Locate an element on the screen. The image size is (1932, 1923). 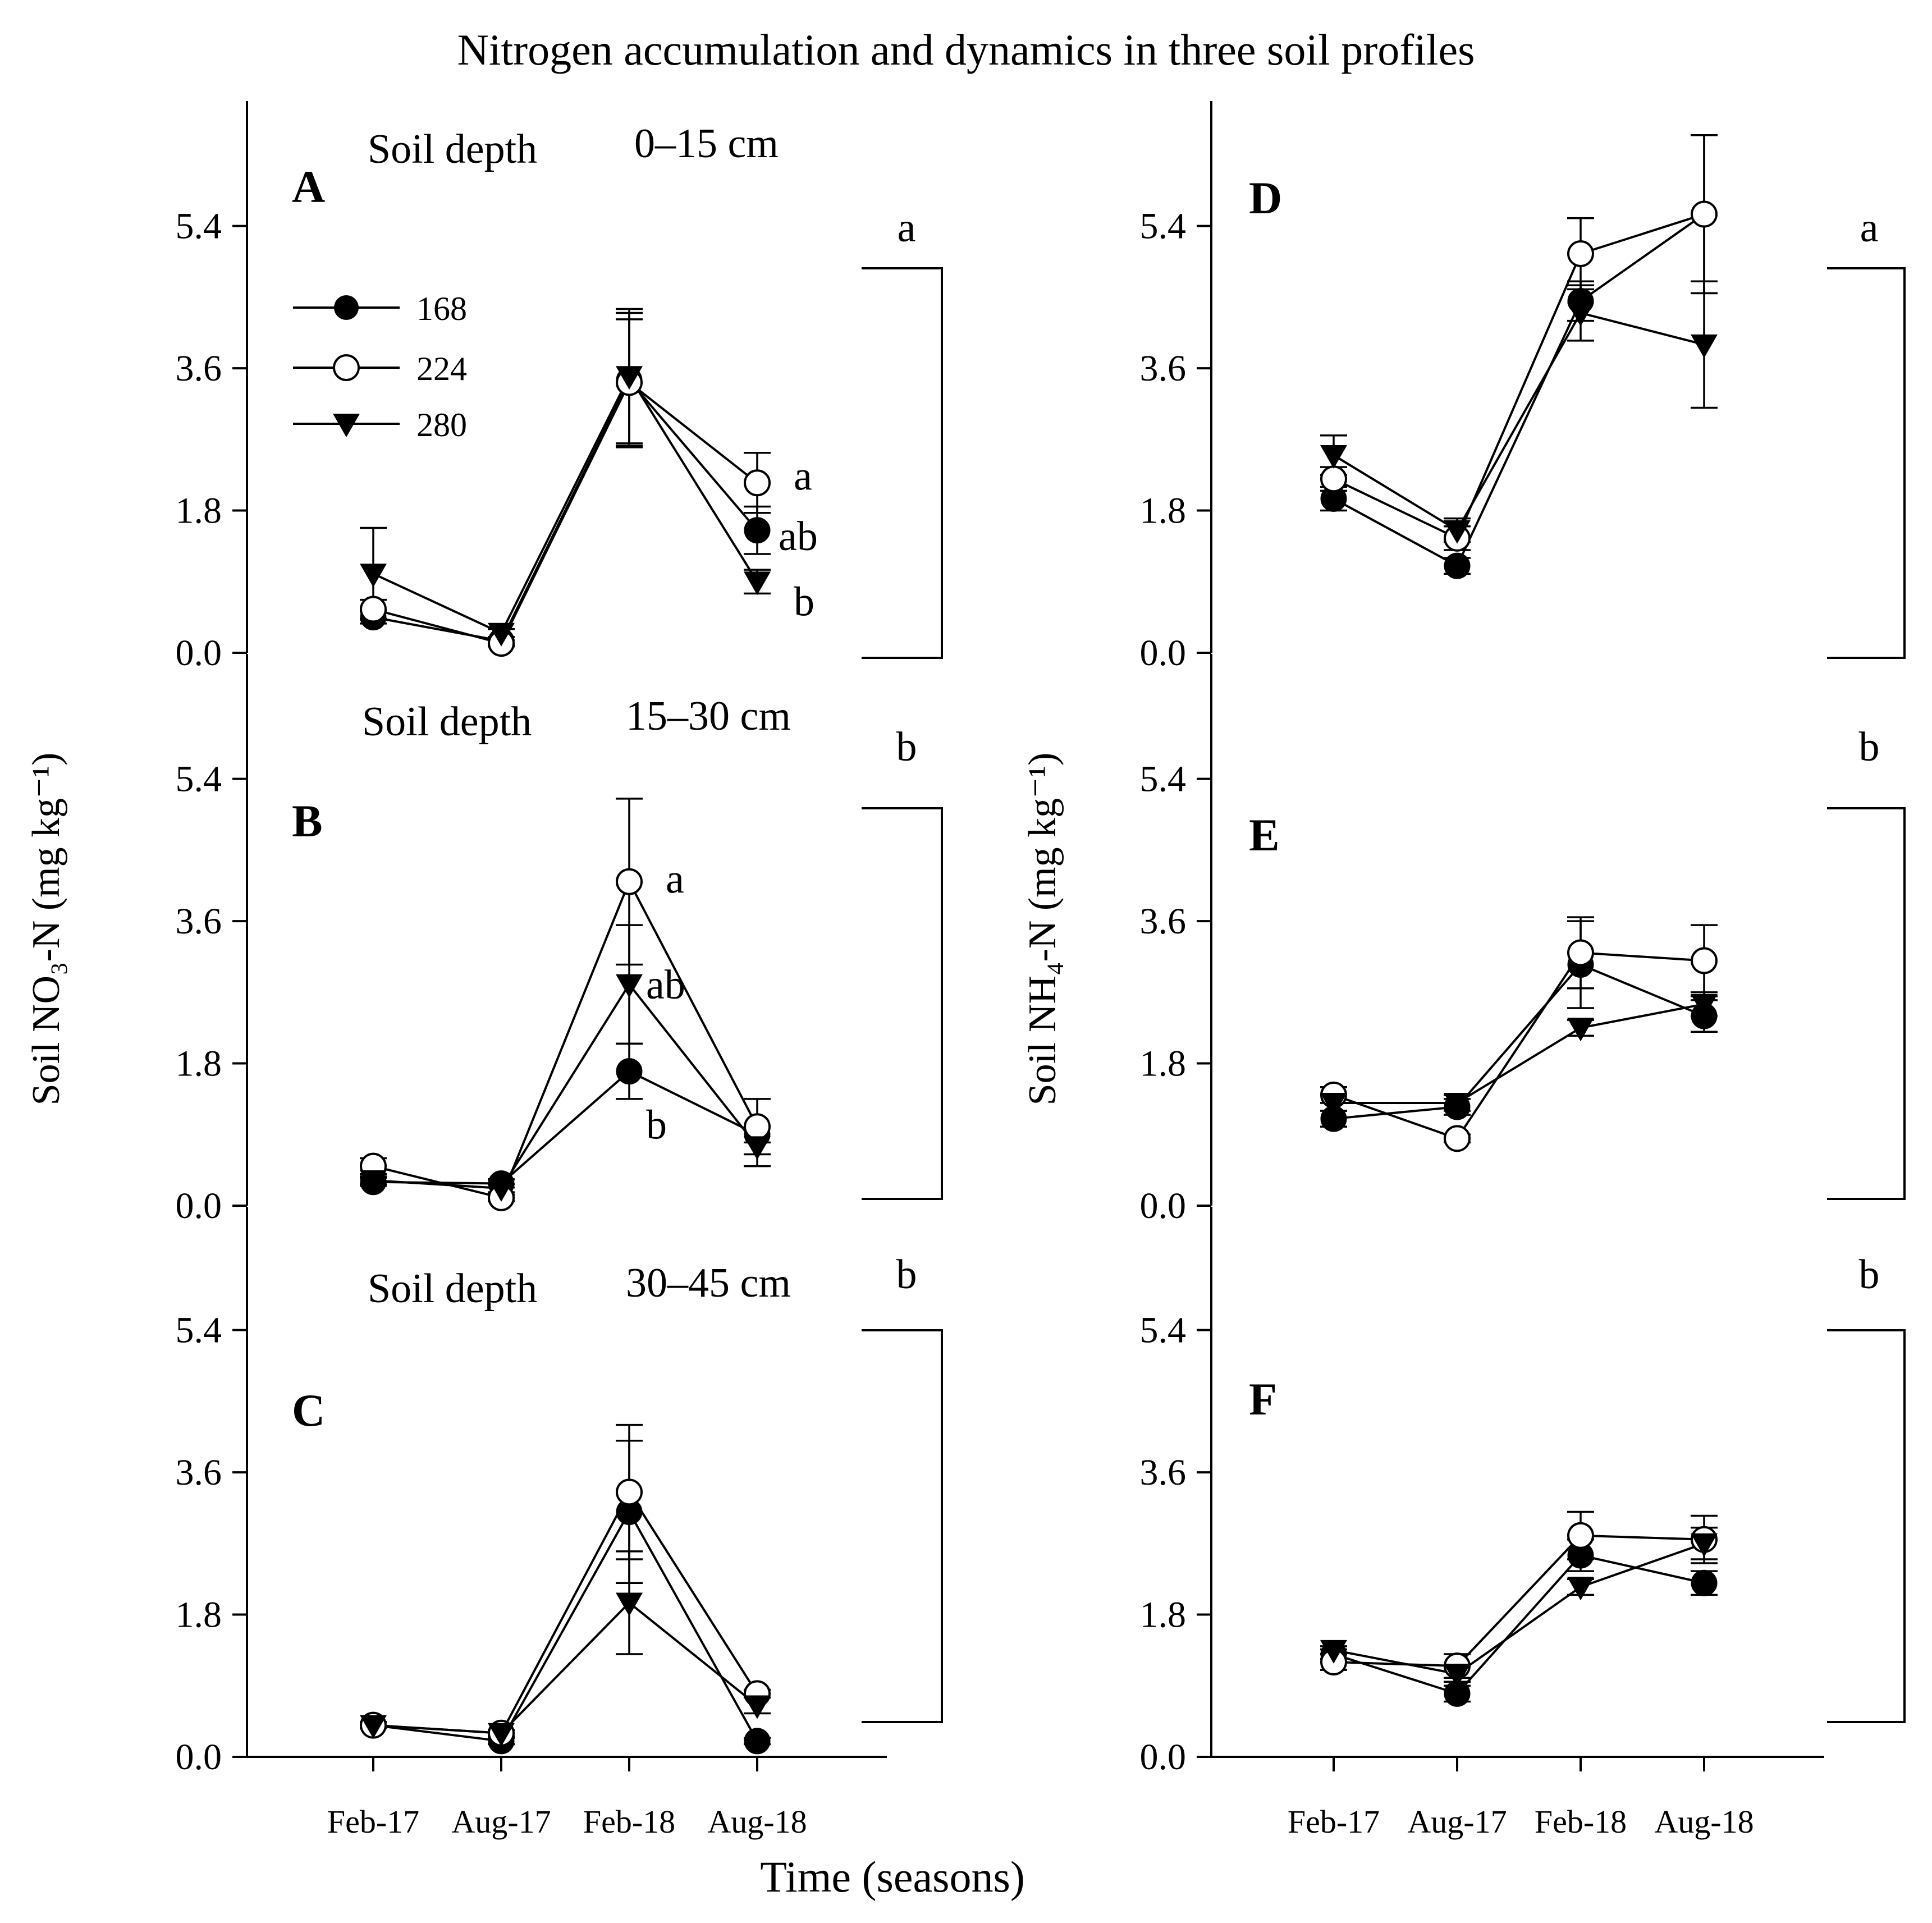
legend-label: 168 is located at coordinates (442, 308).